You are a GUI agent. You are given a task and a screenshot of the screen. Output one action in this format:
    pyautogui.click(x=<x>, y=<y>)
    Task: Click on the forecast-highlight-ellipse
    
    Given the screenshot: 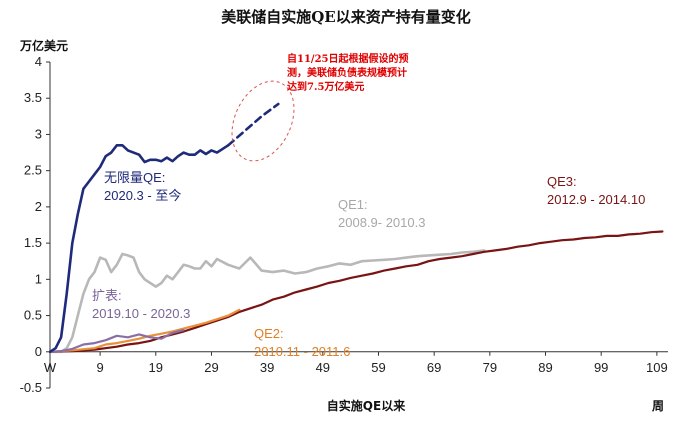 What is the action you would take?
    pyautogui.click(x=263, y=121)
    